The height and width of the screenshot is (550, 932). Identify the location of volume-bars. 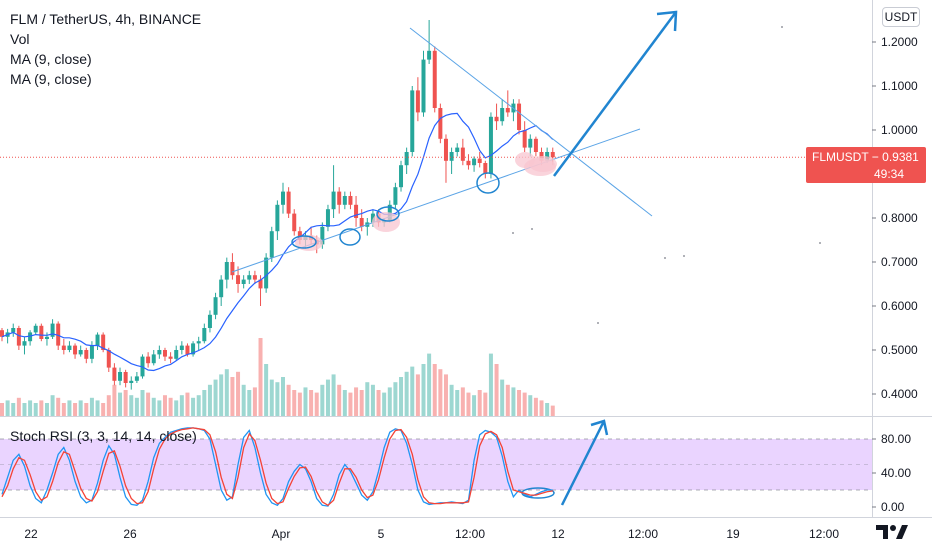
(277, 377).